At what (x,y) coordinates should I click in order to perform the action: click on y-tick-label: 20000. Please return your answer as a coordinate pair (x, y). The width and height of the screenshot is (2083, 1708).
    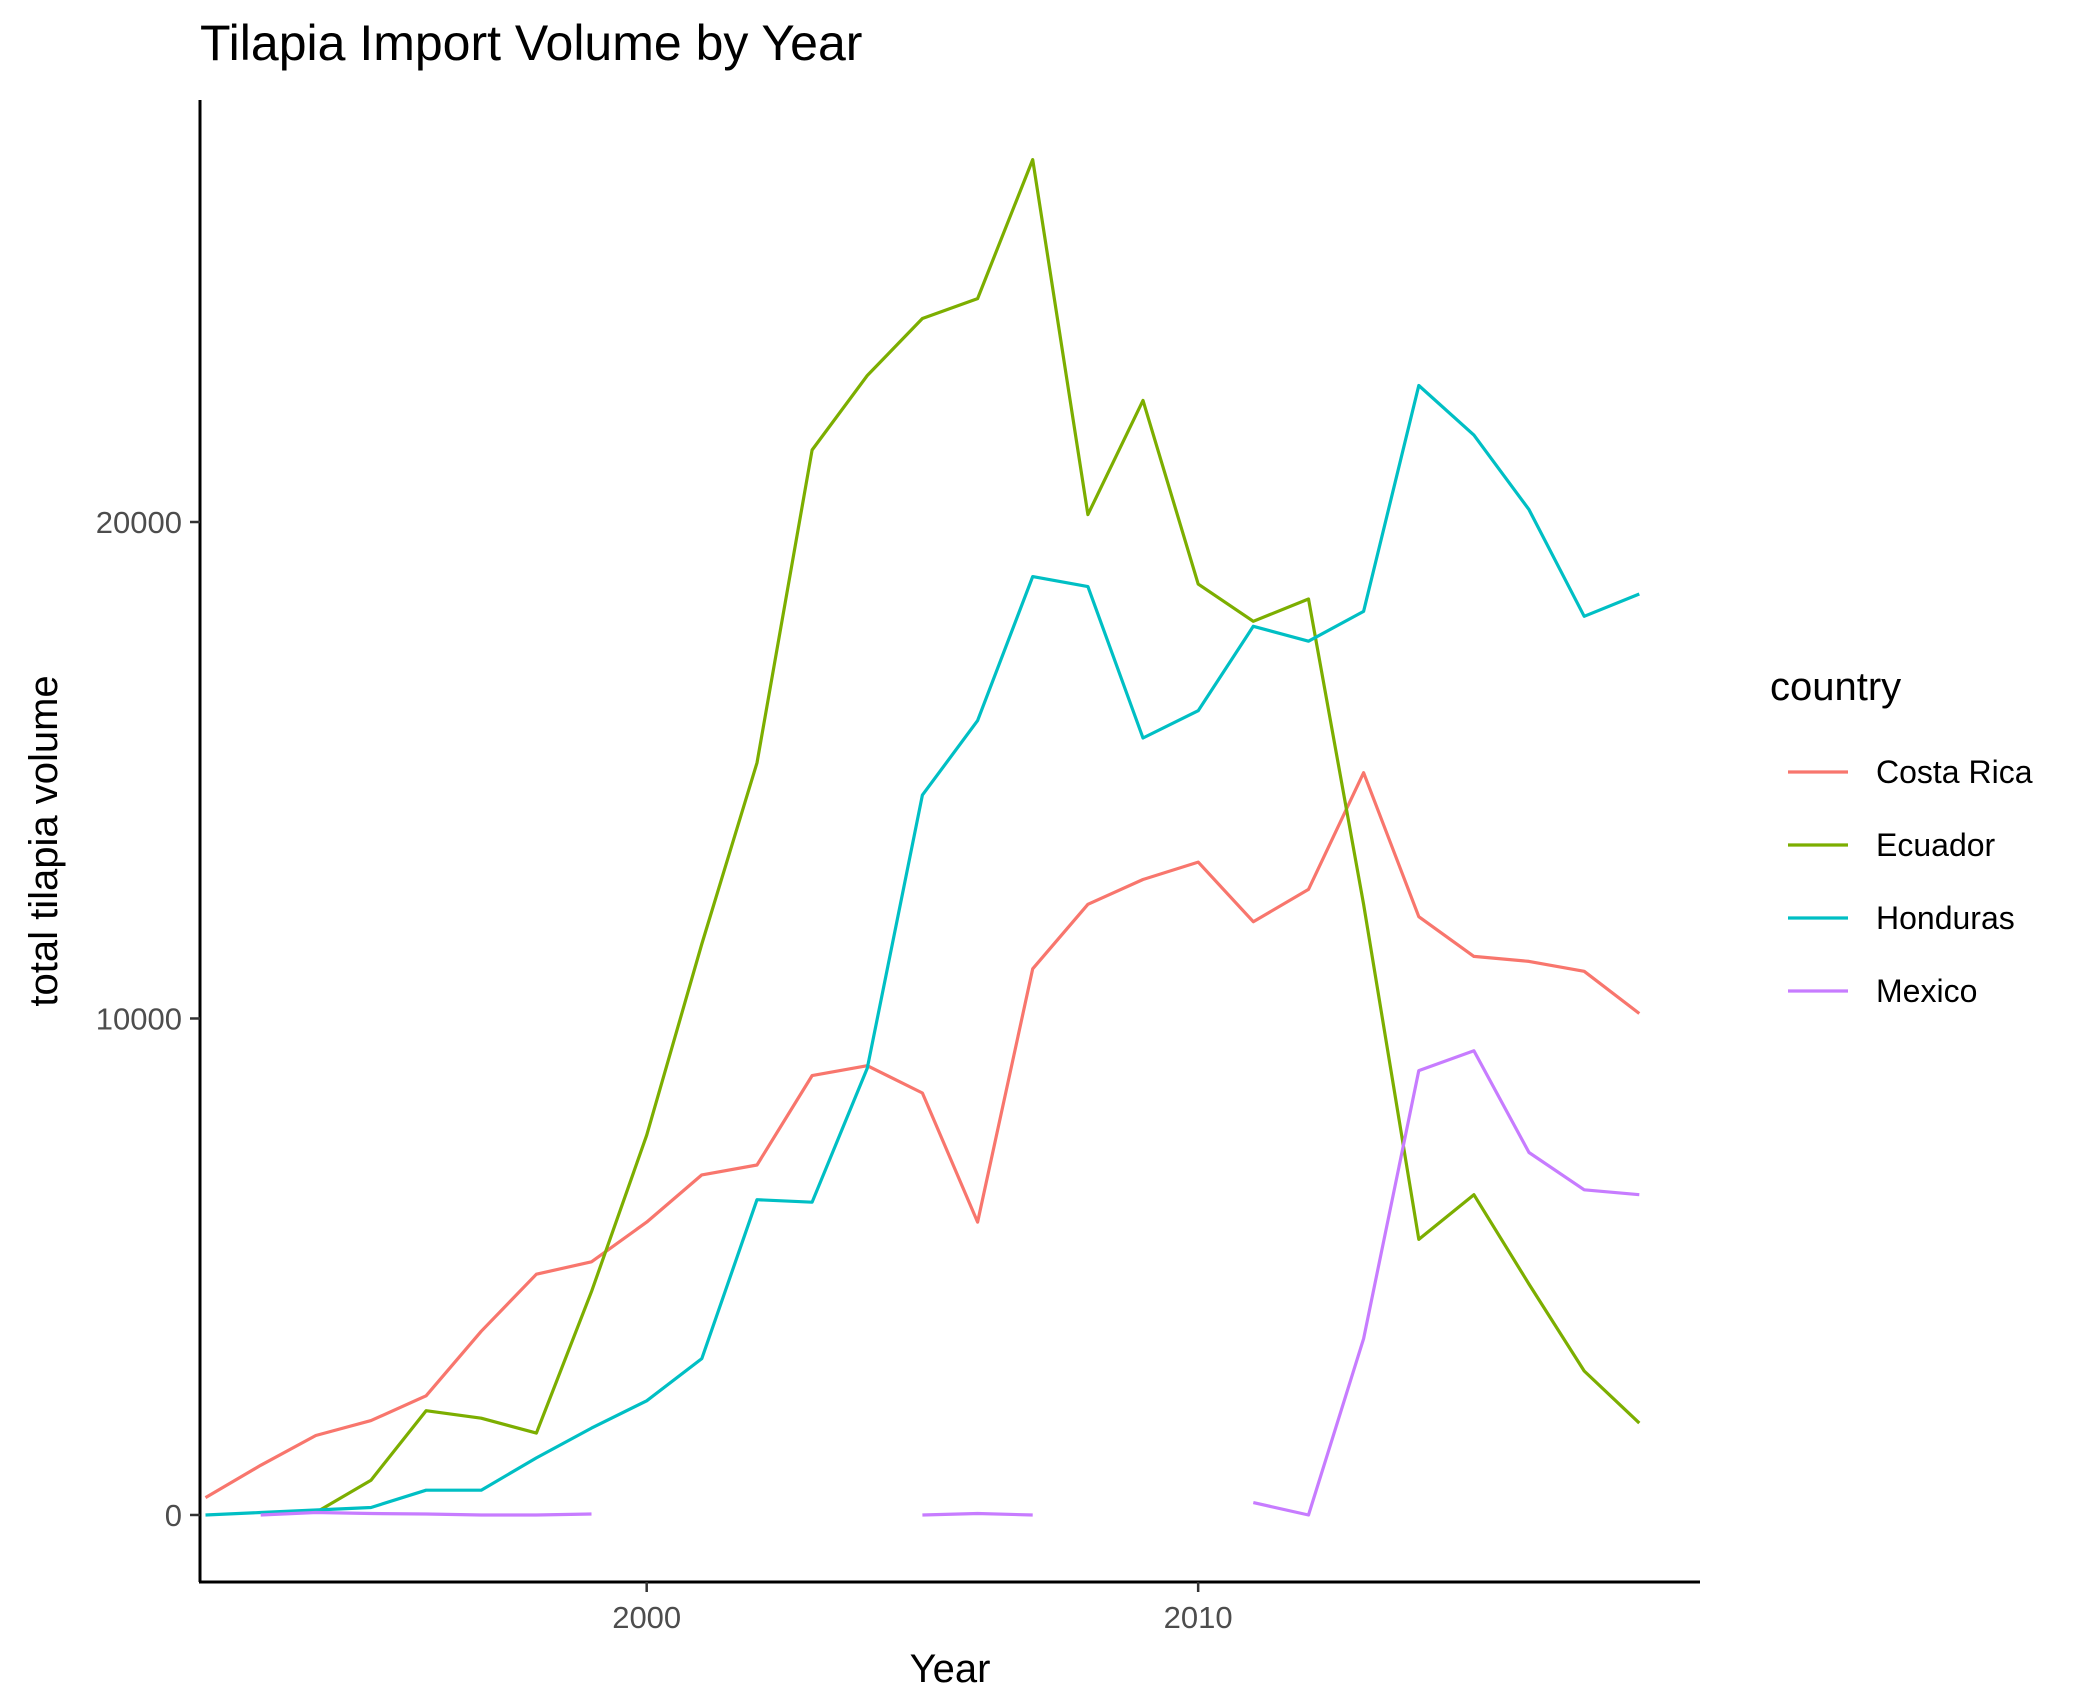
    Looking at the image, I should click on (139, 522).